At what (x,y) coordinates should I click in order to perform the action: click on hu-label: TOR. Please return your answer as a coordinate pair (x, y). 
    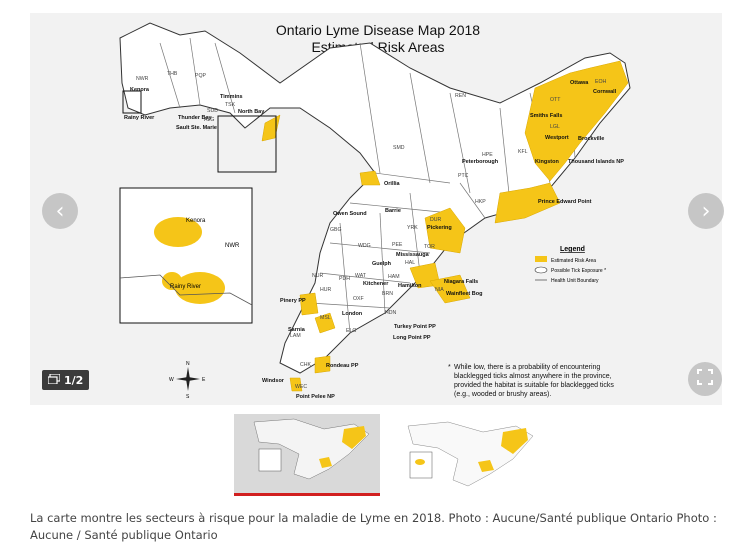
    Looking at the image, I should click on (429, 247).